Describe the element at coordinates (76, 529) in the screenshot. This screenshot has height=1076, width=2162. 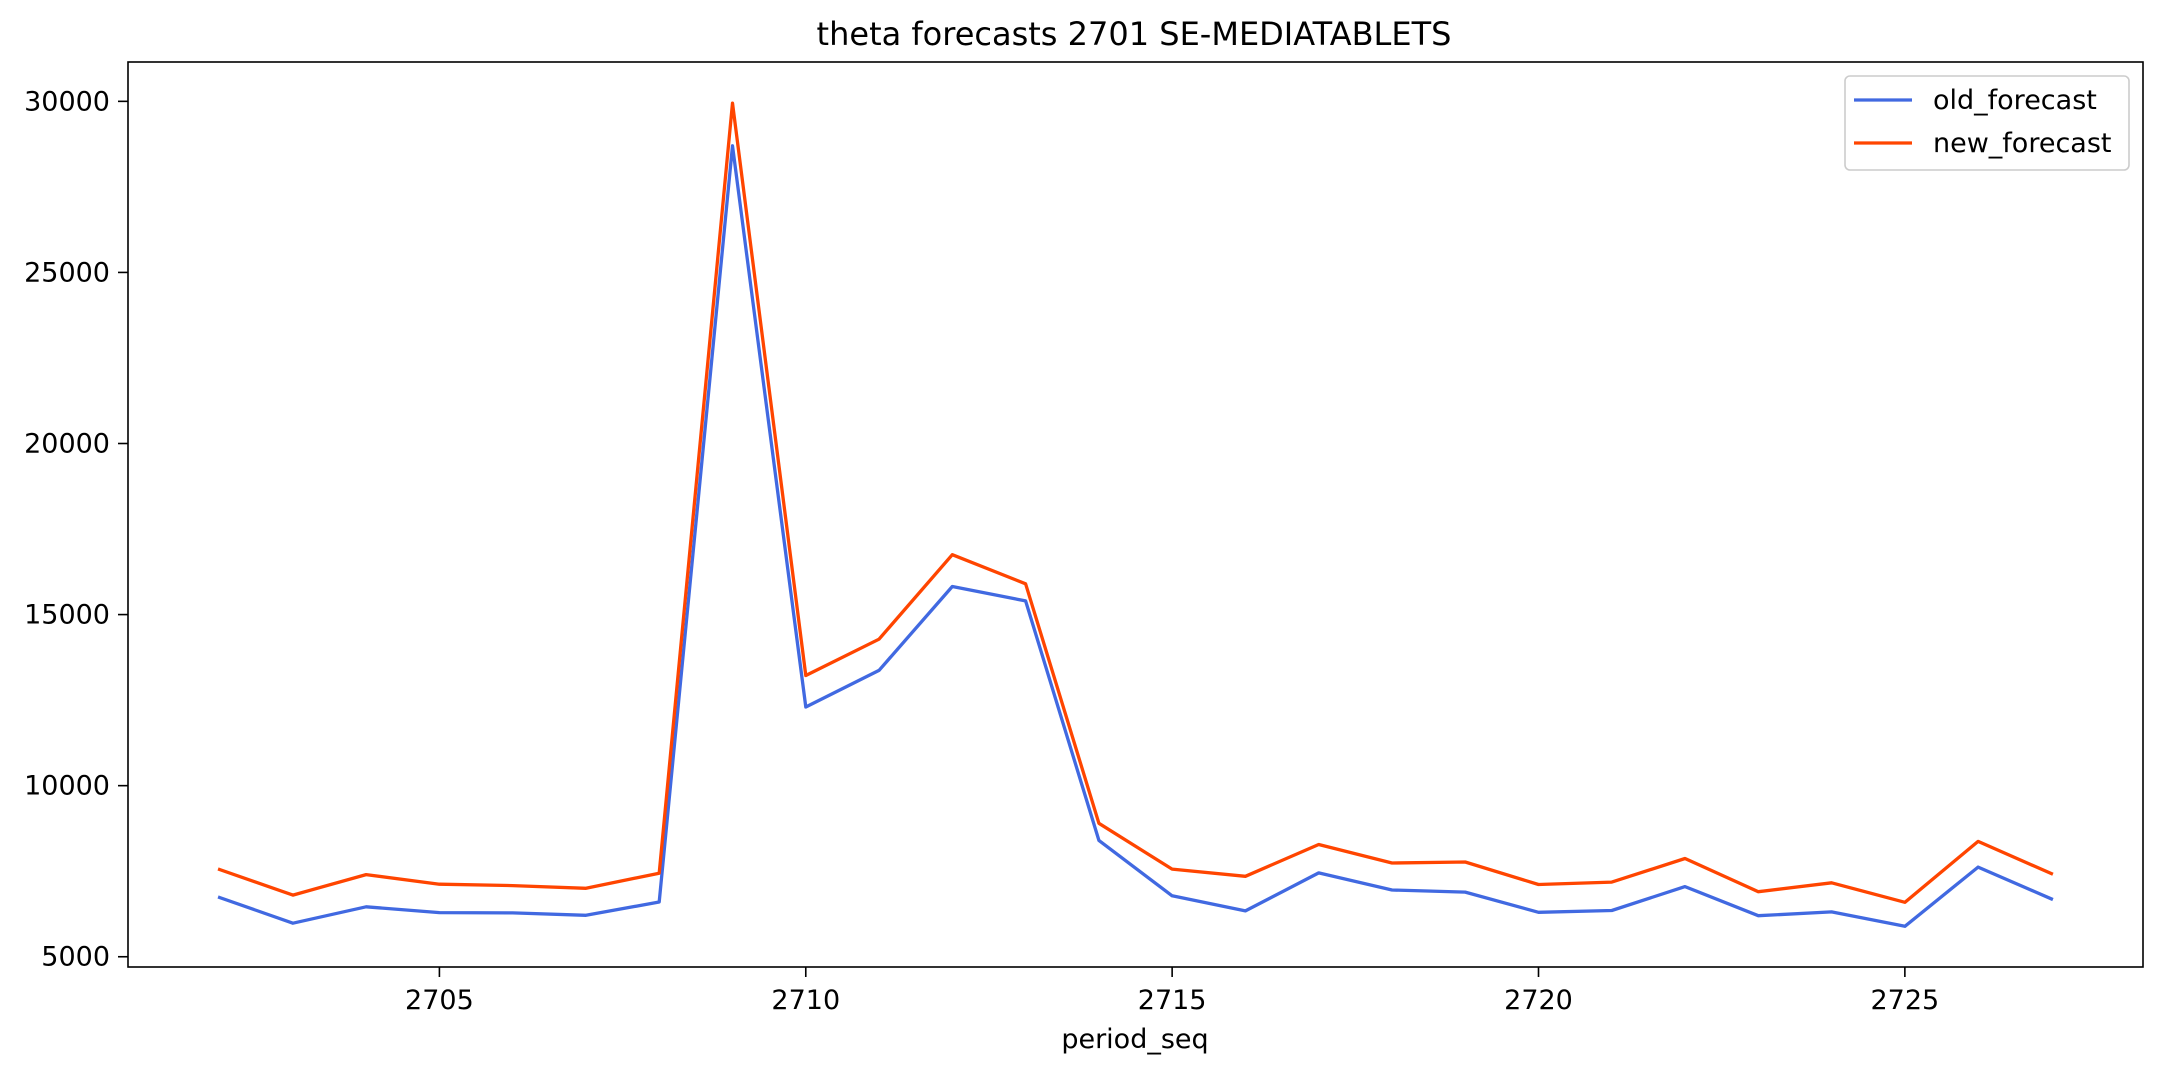
I see `y-axis: 5000 10000 15000 20000 25000 30000` at that location.